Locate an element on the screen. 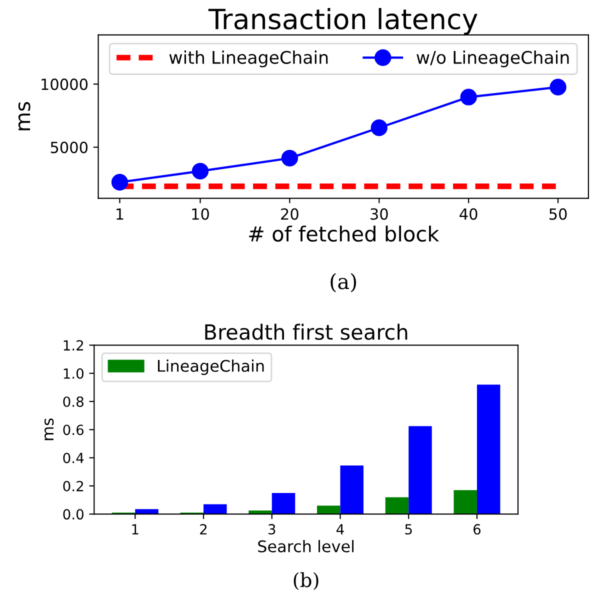  chart-title: Breadth first search is located at coordinates (306, 332).